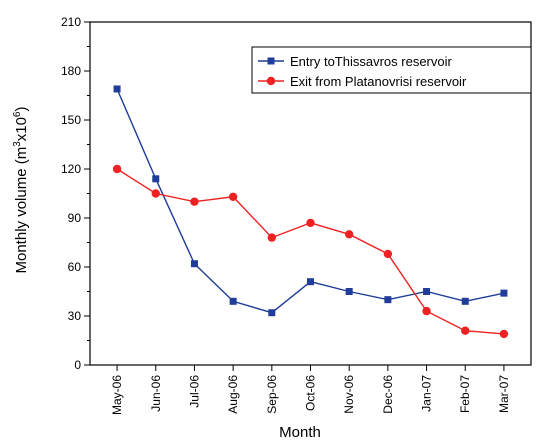  What do you see at coordinates (504, 394) in the screenshot?
I see `x-tick-label: Mar-07` at bounding box center [504, 394].